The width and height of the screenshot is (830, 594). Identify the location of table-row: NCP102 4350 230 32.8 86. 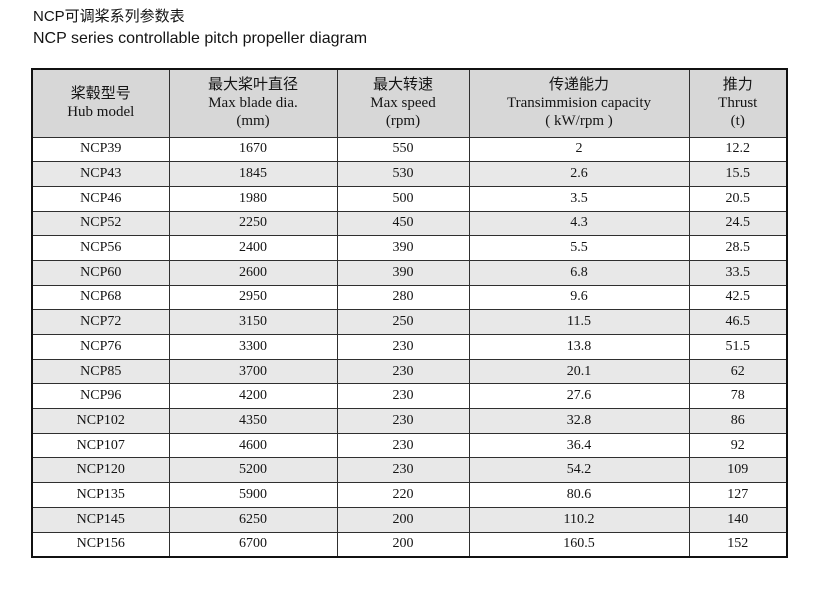
(409, 421).